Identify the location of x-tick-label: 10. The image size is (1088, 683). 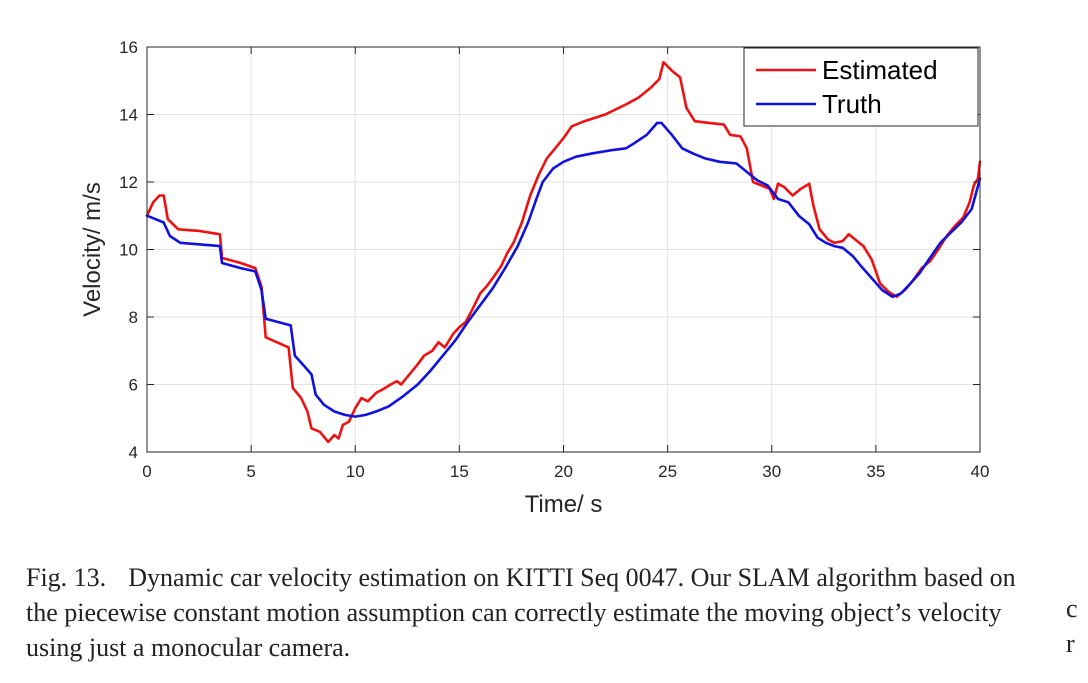
(355, 471).